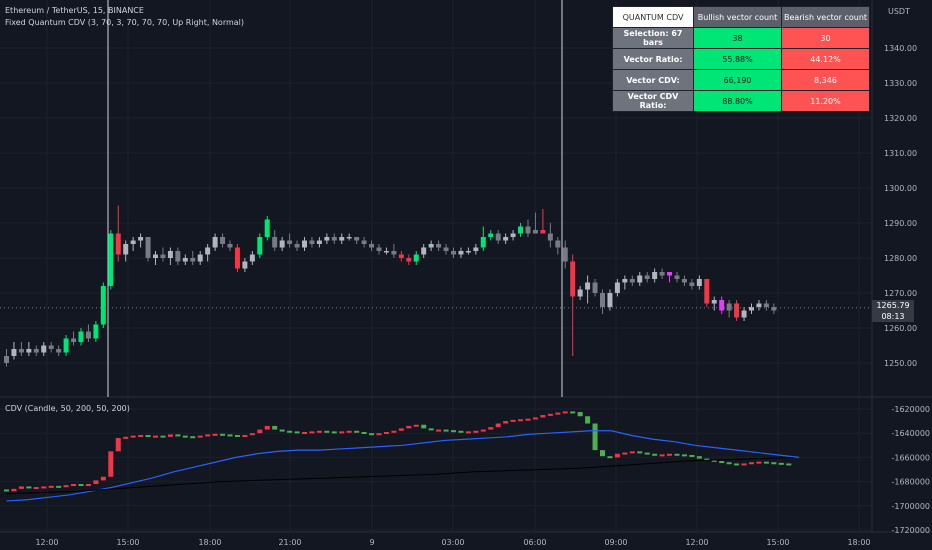  I want to click on bearish-value: 44.12%, so click(825, 59).